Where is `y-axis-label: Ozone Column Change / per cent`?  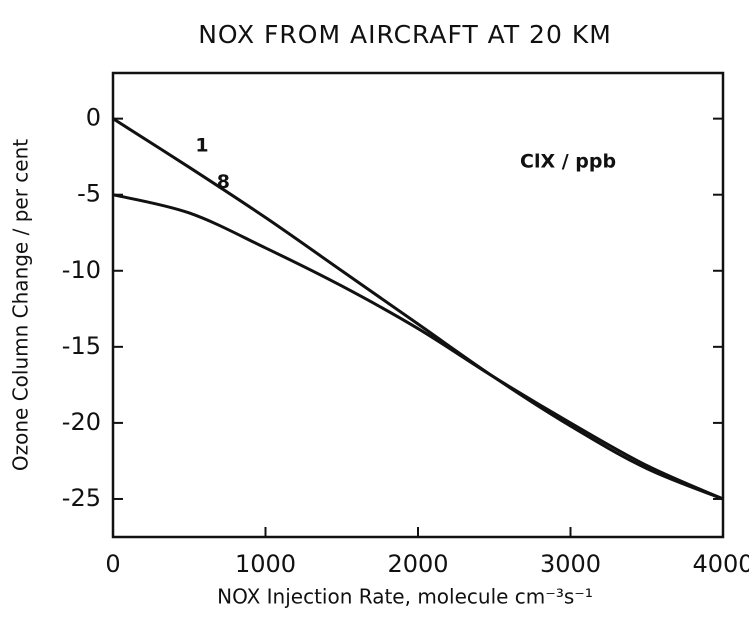
y-axis-label: Ozone Column Change / per cent is located at coordinates (21, 305).